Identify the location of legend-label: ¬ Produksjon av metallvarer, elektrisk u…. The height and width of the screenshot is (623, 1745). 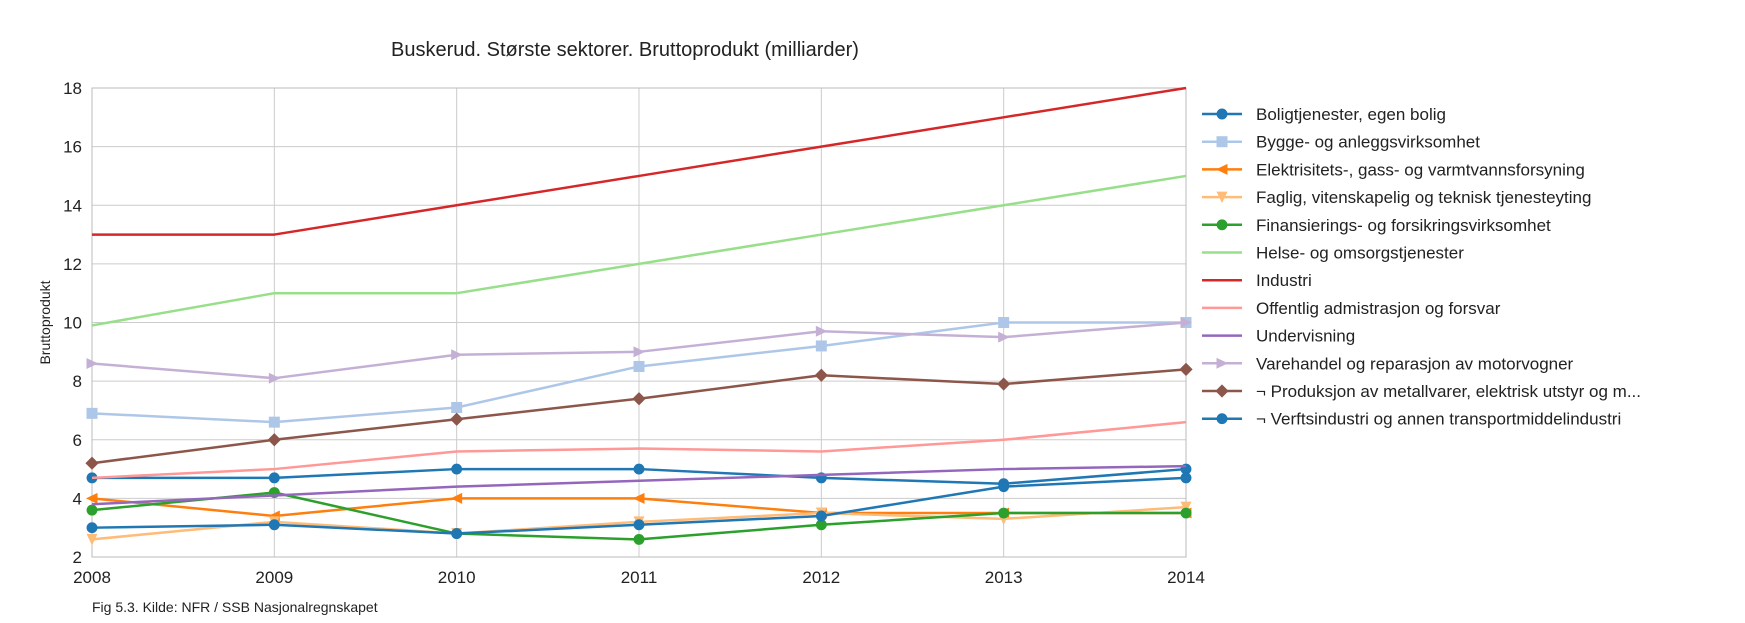
(1448, 391).